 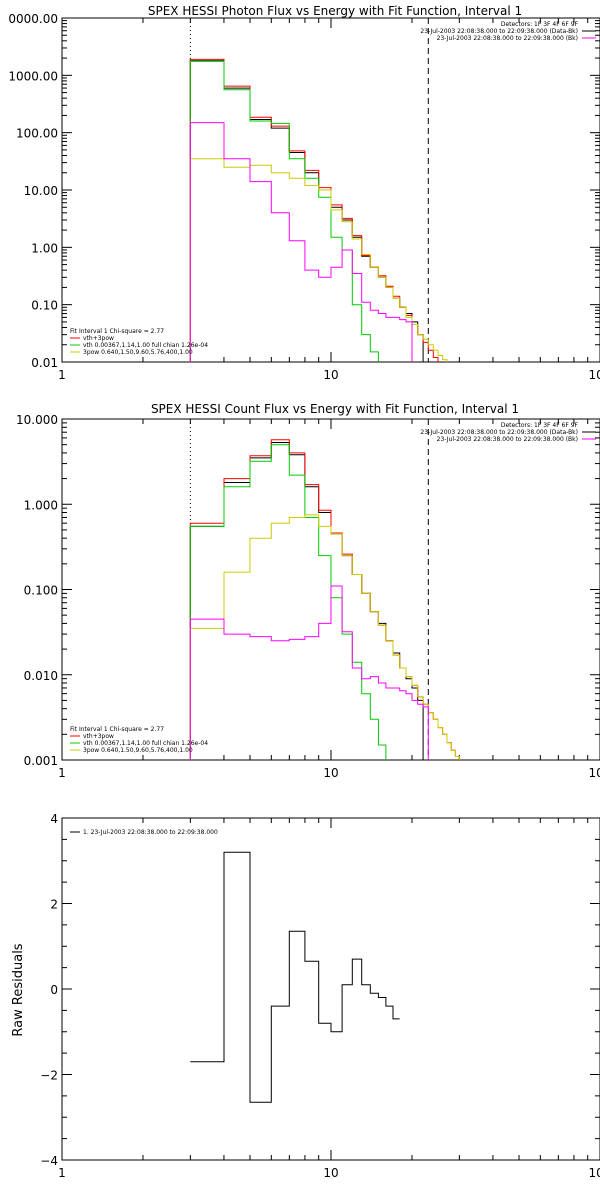 I want to click on y-tick-label: −2, so click(x=49, y=1076).